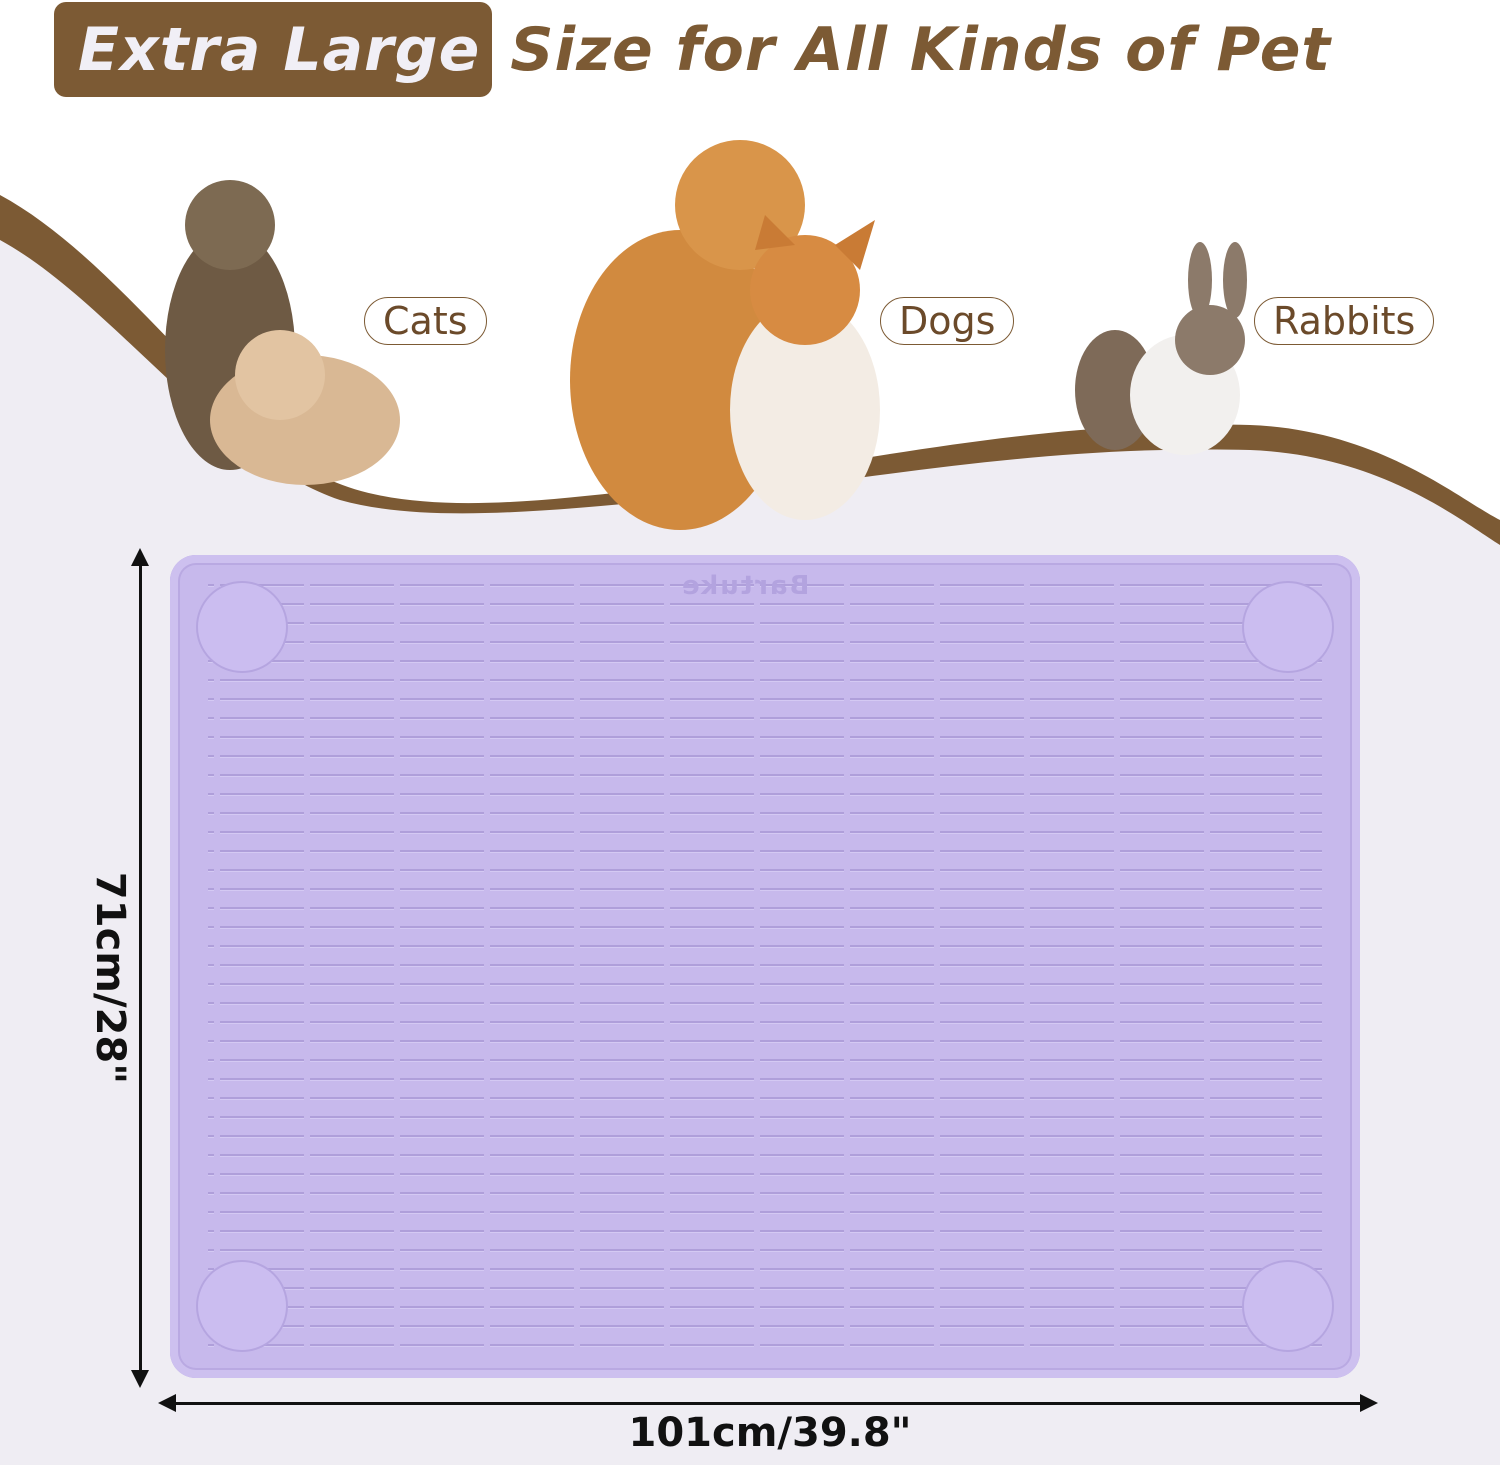 This screenshot has height=1465, width=1500. I want to click on dogs-photo, so click(725, 335).